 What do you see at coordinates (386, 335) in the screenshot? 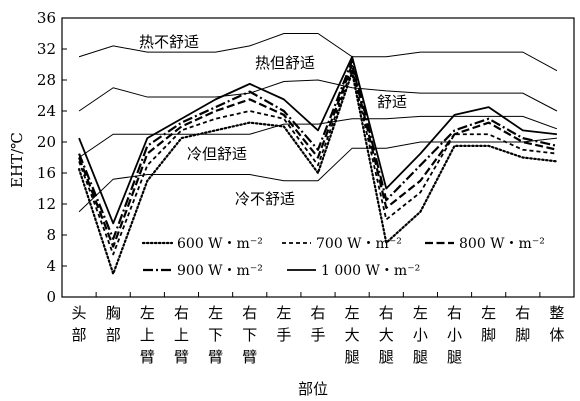
I see `x-category-label: 右大腿` at bounding box center [386, 335].